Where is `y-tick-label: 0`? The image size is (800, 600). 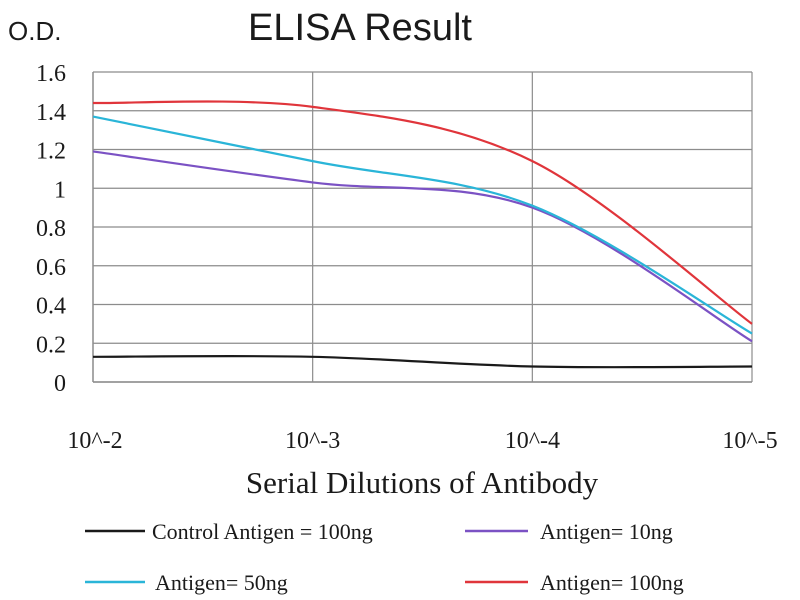
y-tick-label: 0 is located at coordinates (60, 384).